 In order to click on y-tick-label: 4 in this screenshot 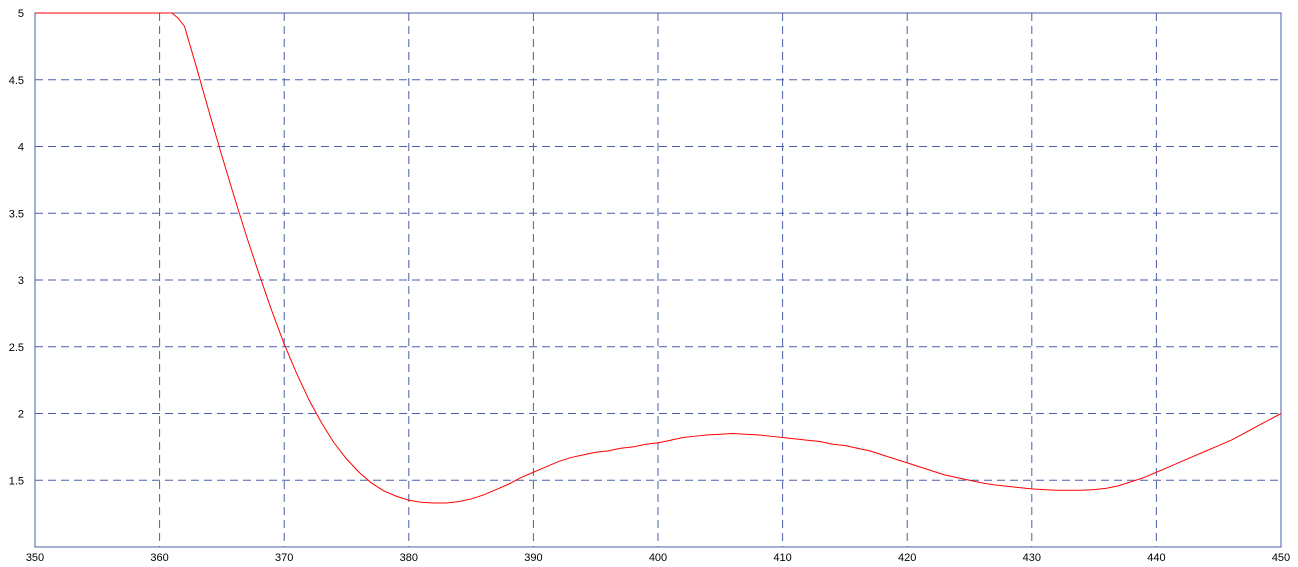, I will do `click(21, 148)`.